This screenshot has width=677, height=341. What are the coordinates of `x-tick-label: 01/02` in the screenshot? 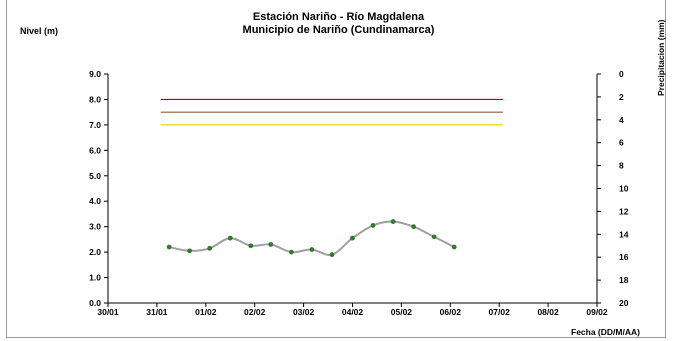 It's located at (206, 312).